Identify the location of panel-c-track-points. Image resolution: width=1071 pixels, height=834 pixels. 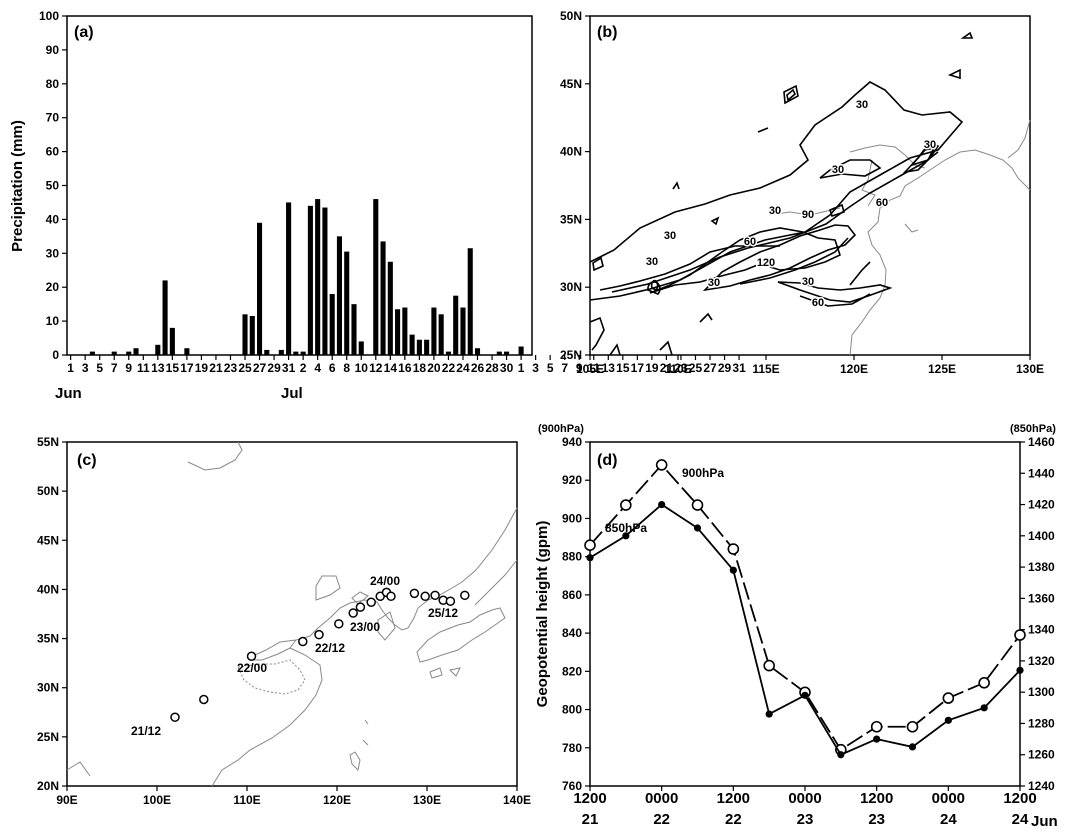
(320, 654).